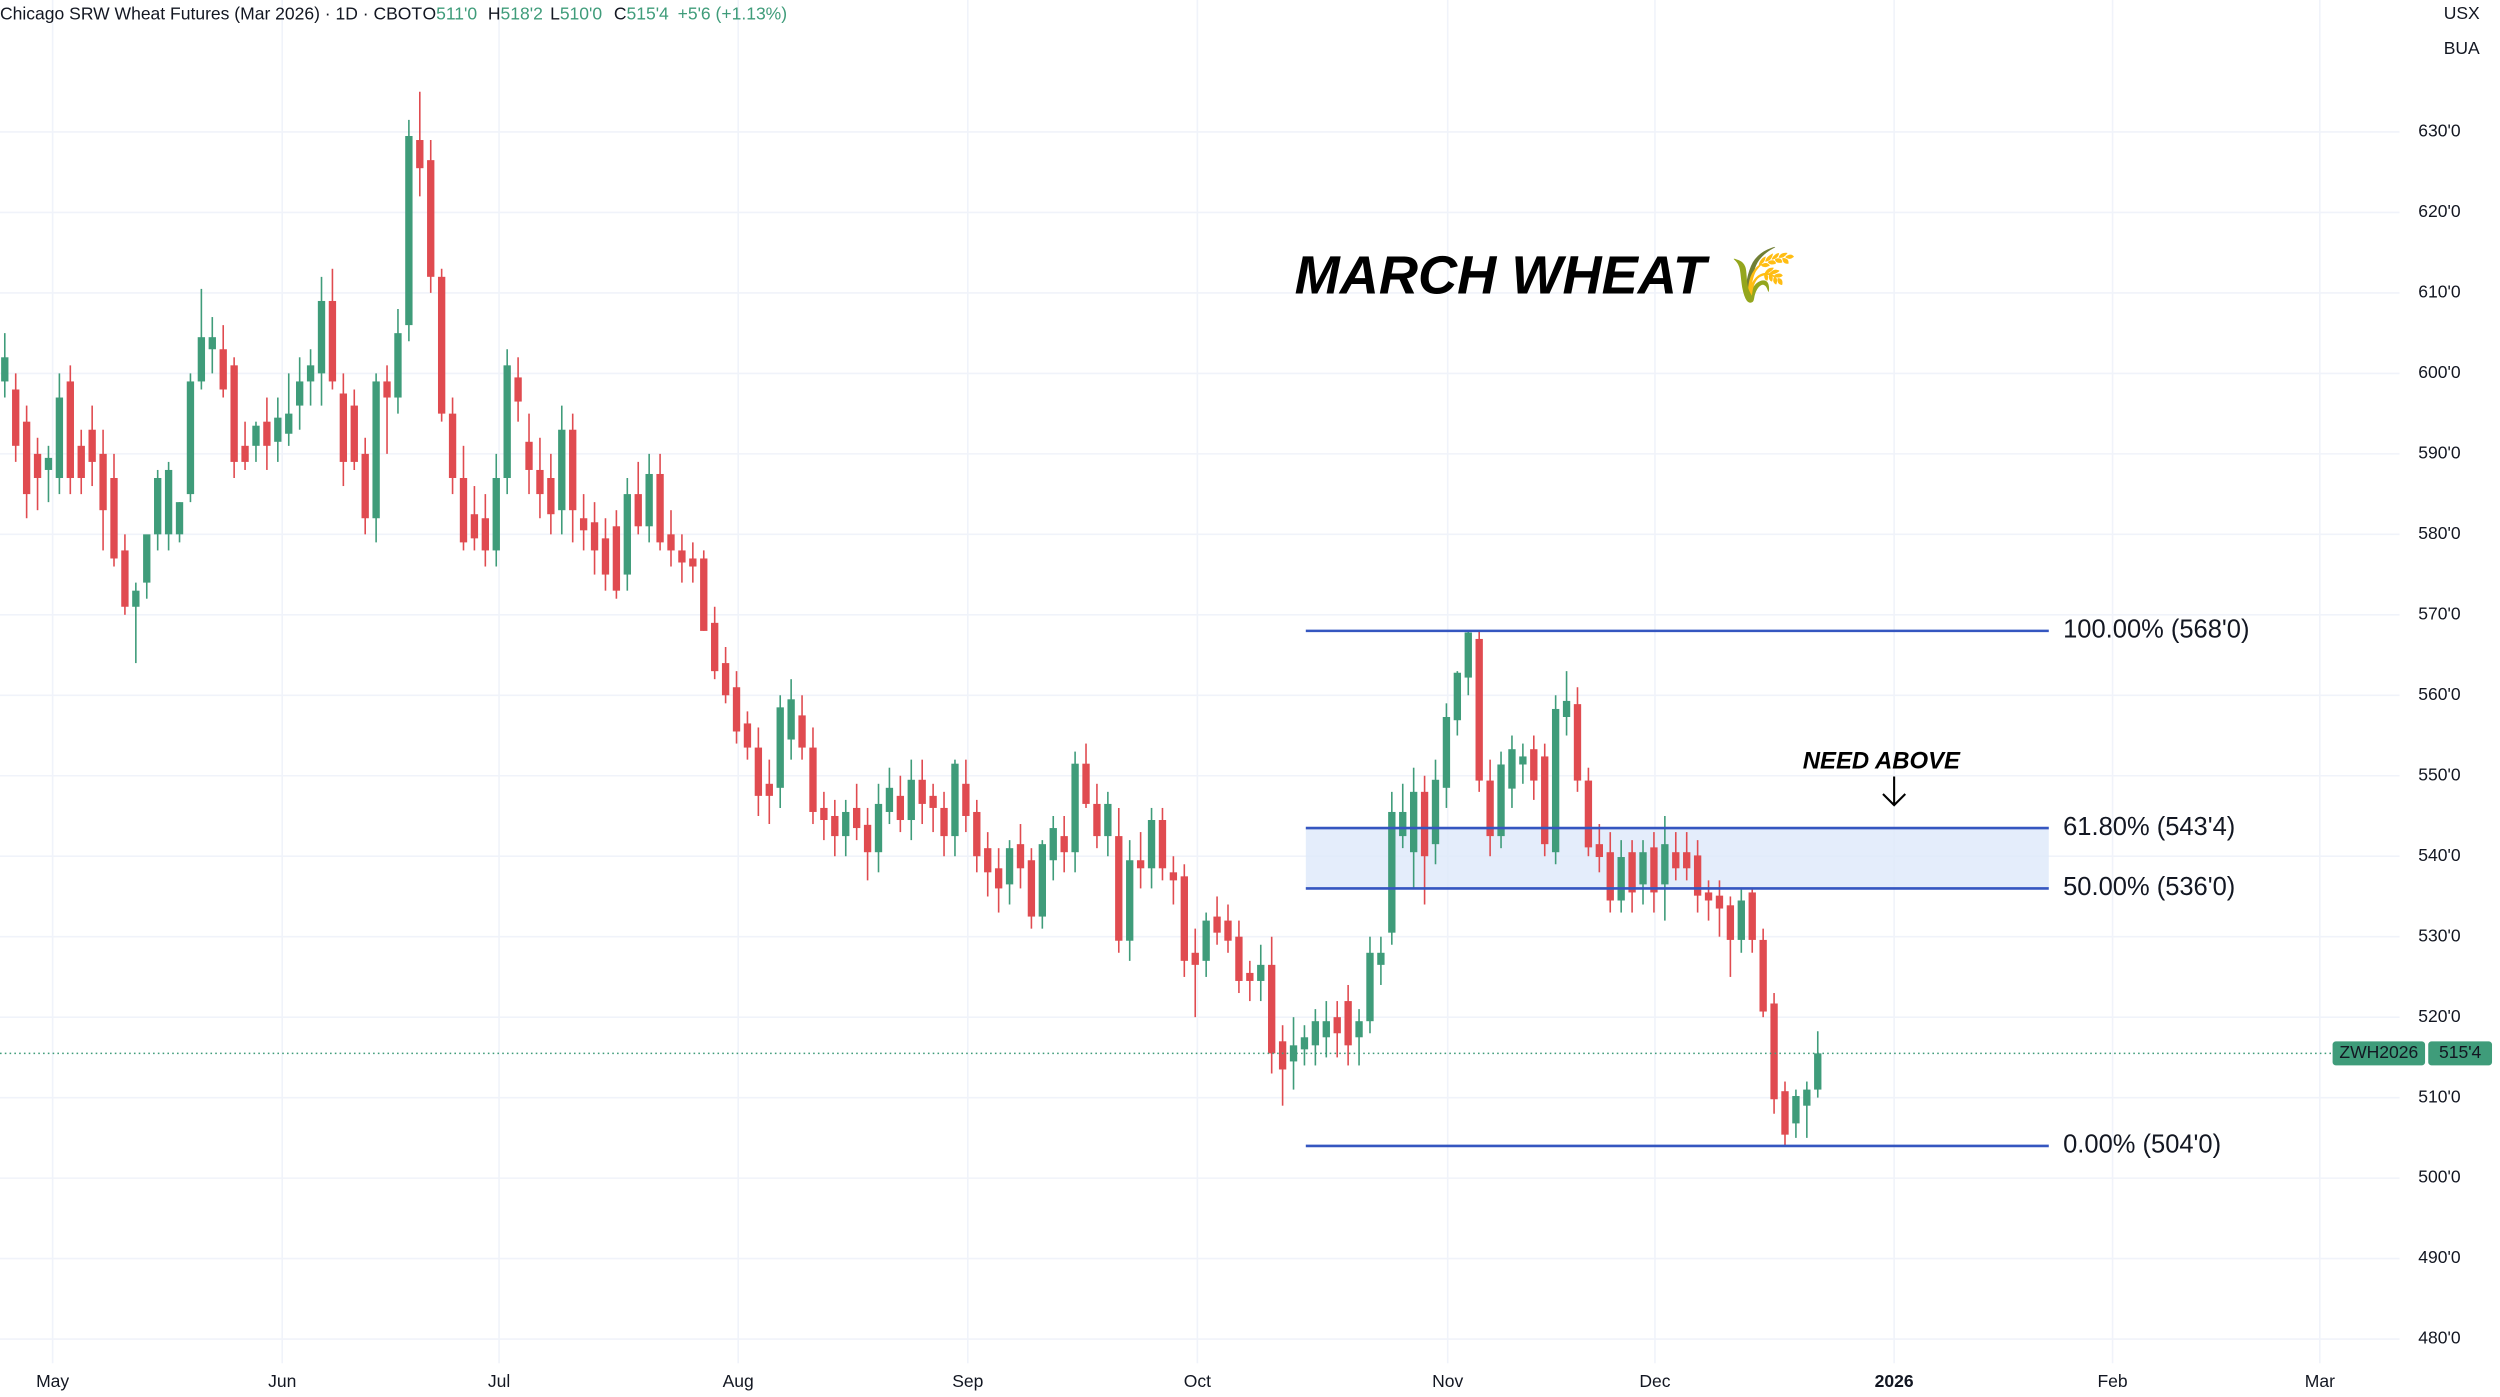 This screenshot has height=1397, width=2500. I want to click on ohlc-value: 518'2, so click(522, 13).